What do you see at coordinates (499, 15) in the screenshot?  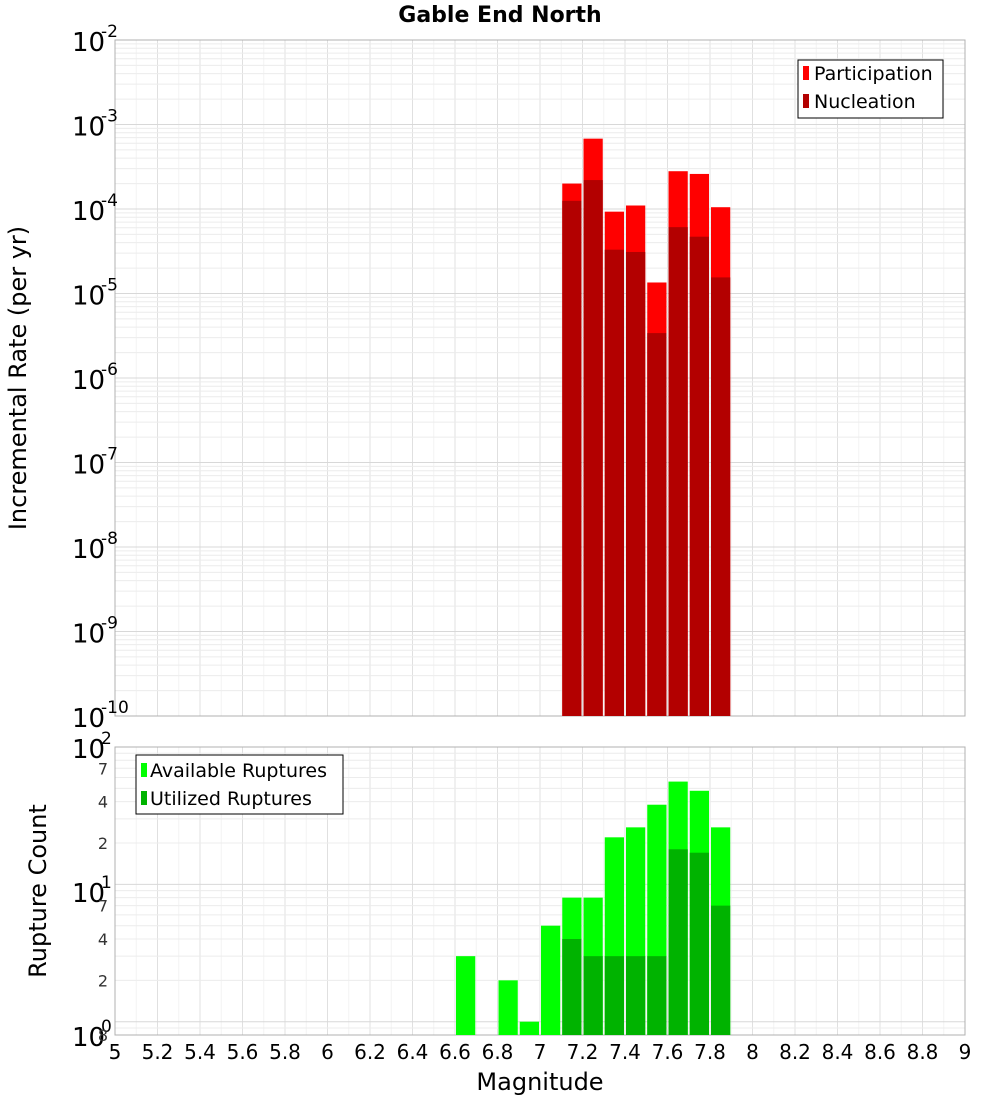 I see `chart-title: Gable End North` at bounding box center [499, 15].